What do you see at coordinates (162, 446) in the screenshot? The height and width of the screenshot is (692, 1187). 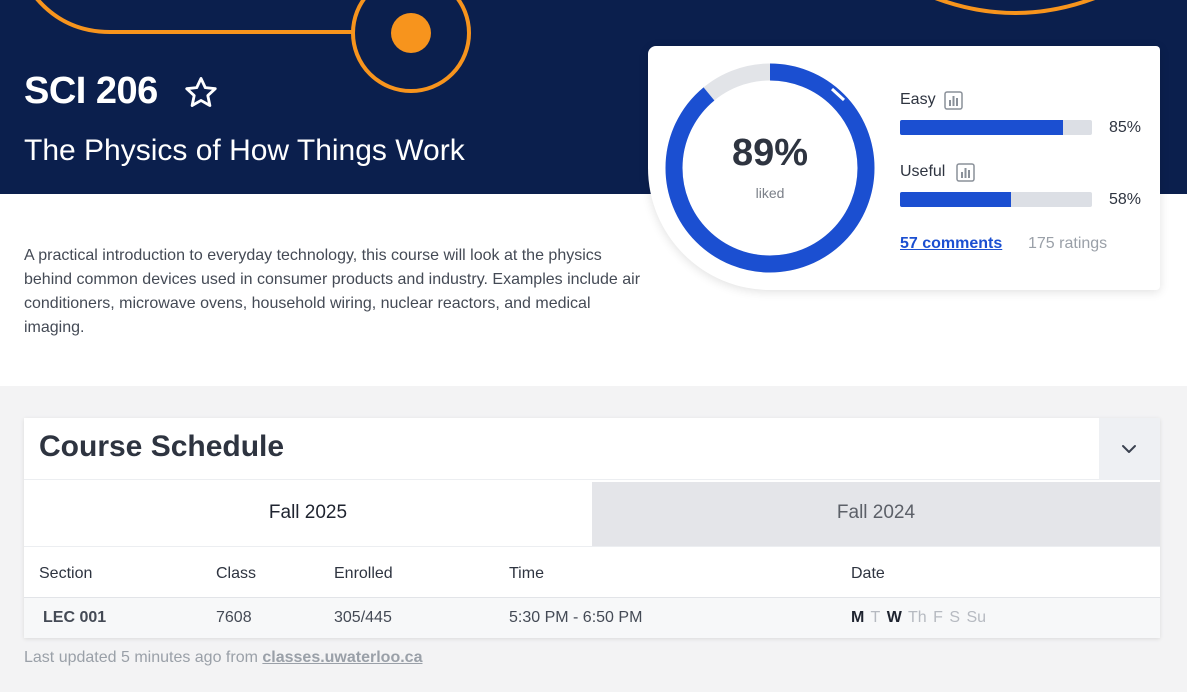 I see `schedule-title: Course Schedule` at bounding box center [162, 446].